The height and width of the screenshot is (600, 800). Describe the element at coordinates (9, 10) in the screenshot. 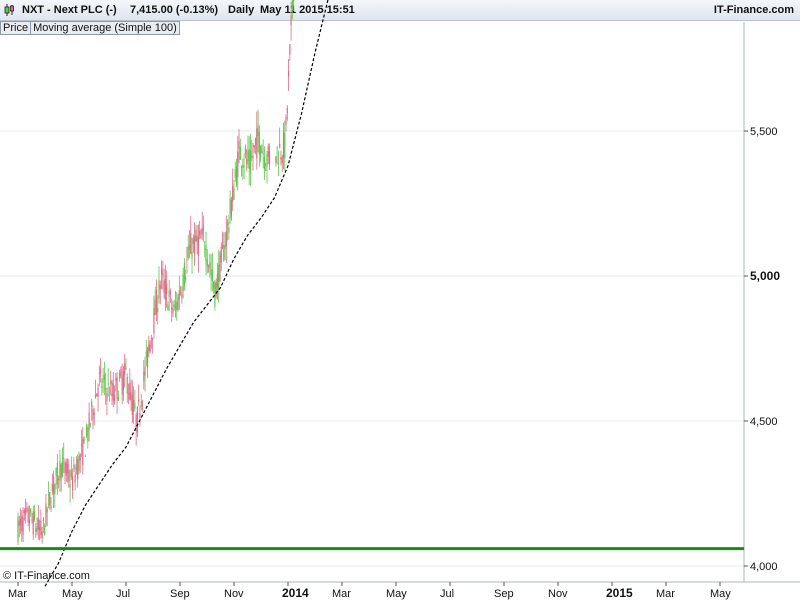

I see `candlestick-logo-icon` at that location.